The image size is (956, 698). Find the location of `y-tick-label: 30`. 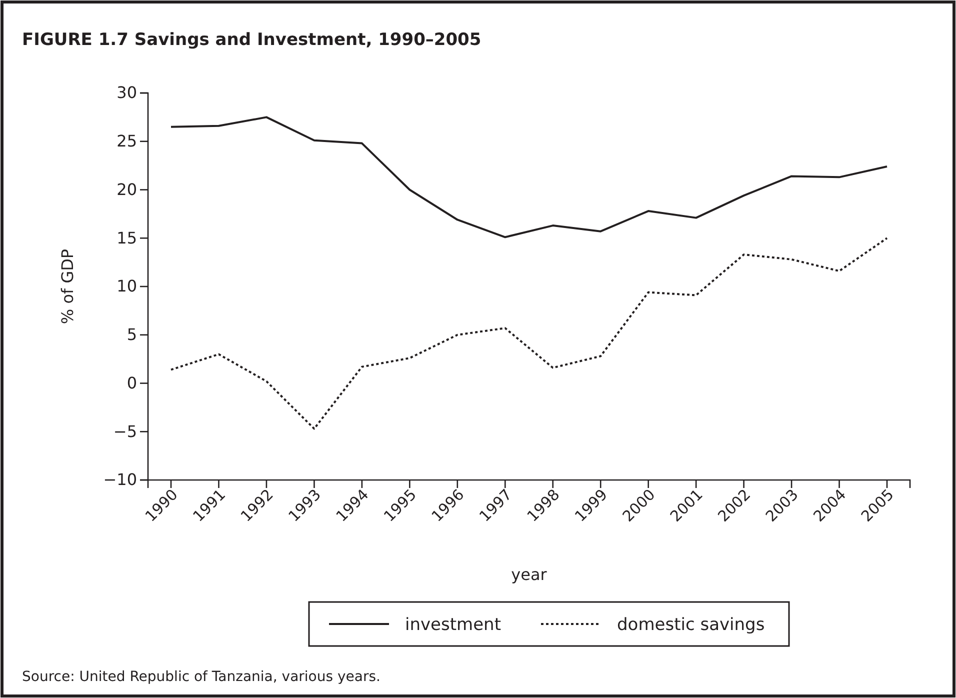

y-tick-label: 30 is located at coordinates (126, 92).